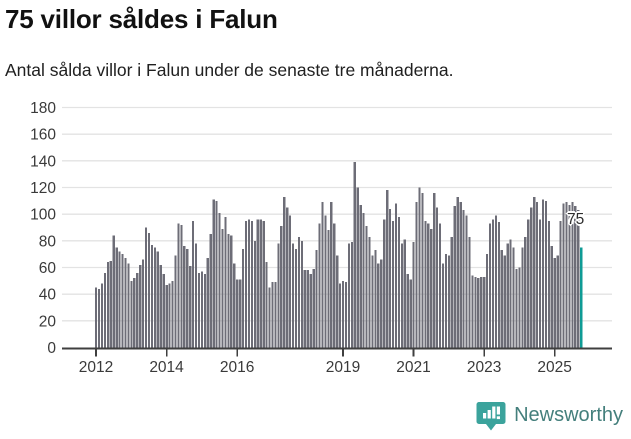 The image size is (631, 439). What do you see at coordinates (51, 348) in the screenshot?
I see `y-axis-tick-label: 0` at bounding box center [51, 348].